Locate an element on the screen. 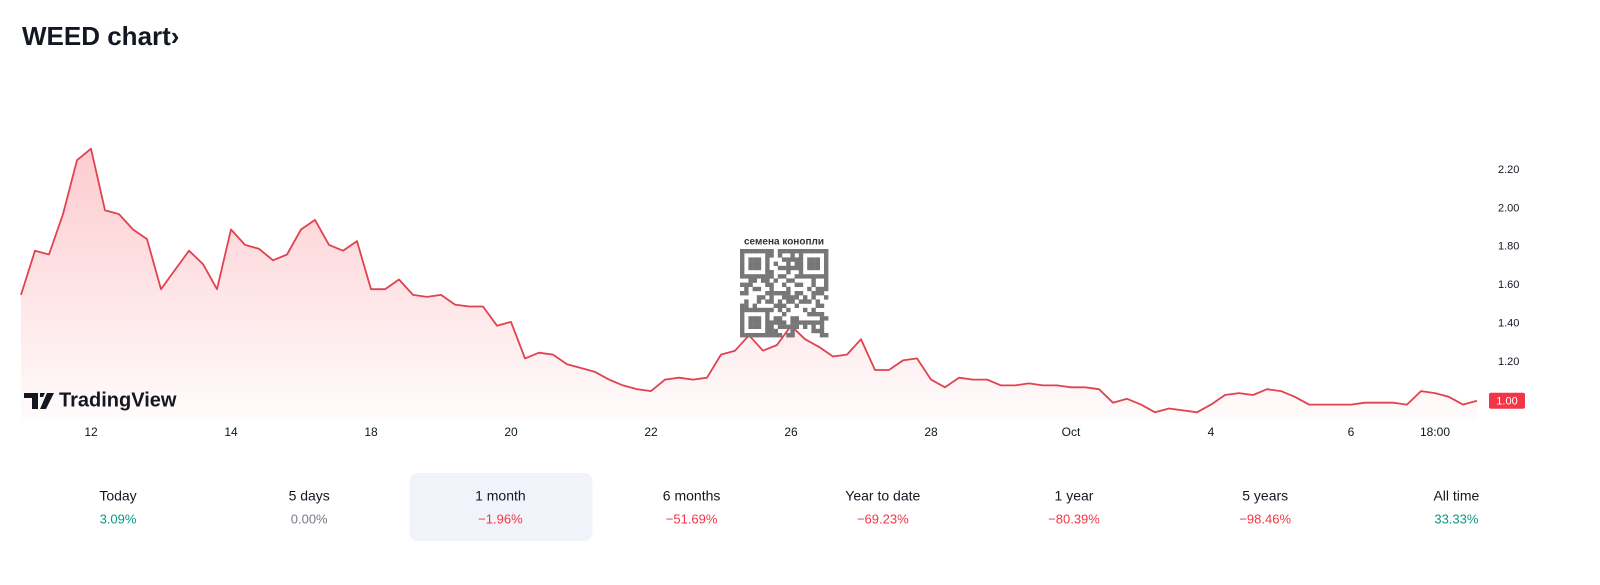 The height and width of the screenshot is (585, 1600). period-change: −98.46% is located at coordinates (1265, 518).